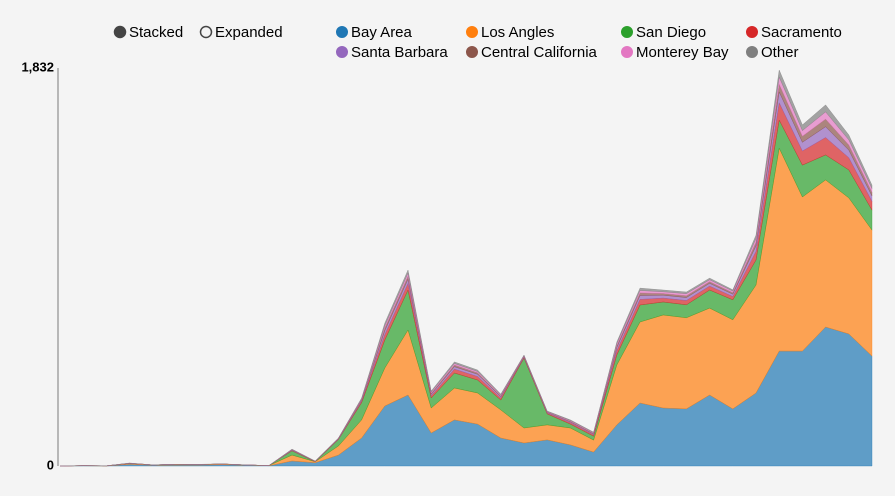 The height and width of the screenshot is (496, 895). Describe the element at coordinates (399, 52) in the screenshot. I see `legend-label: Santa Barbara` at that location.